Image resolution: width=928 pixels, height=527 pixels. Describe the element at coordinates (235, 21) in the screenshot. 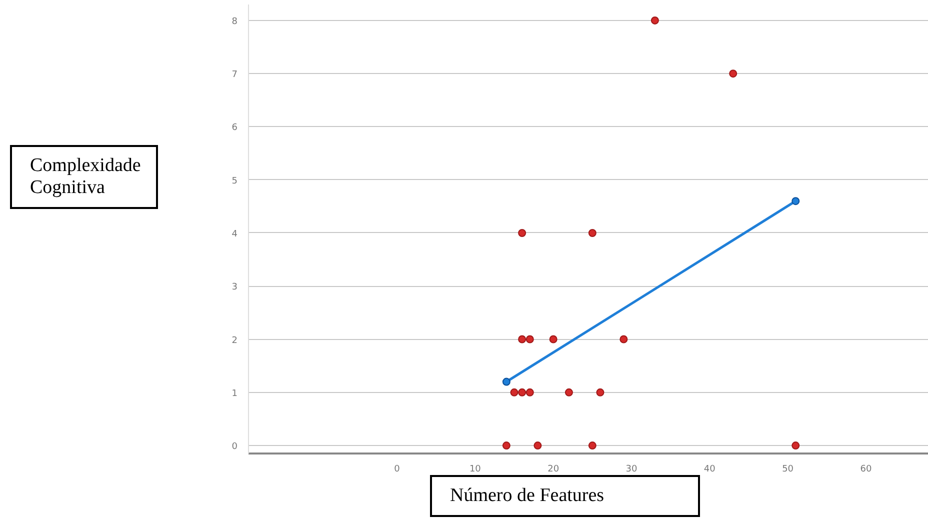

I see `y-tick-label: 8` at that location.